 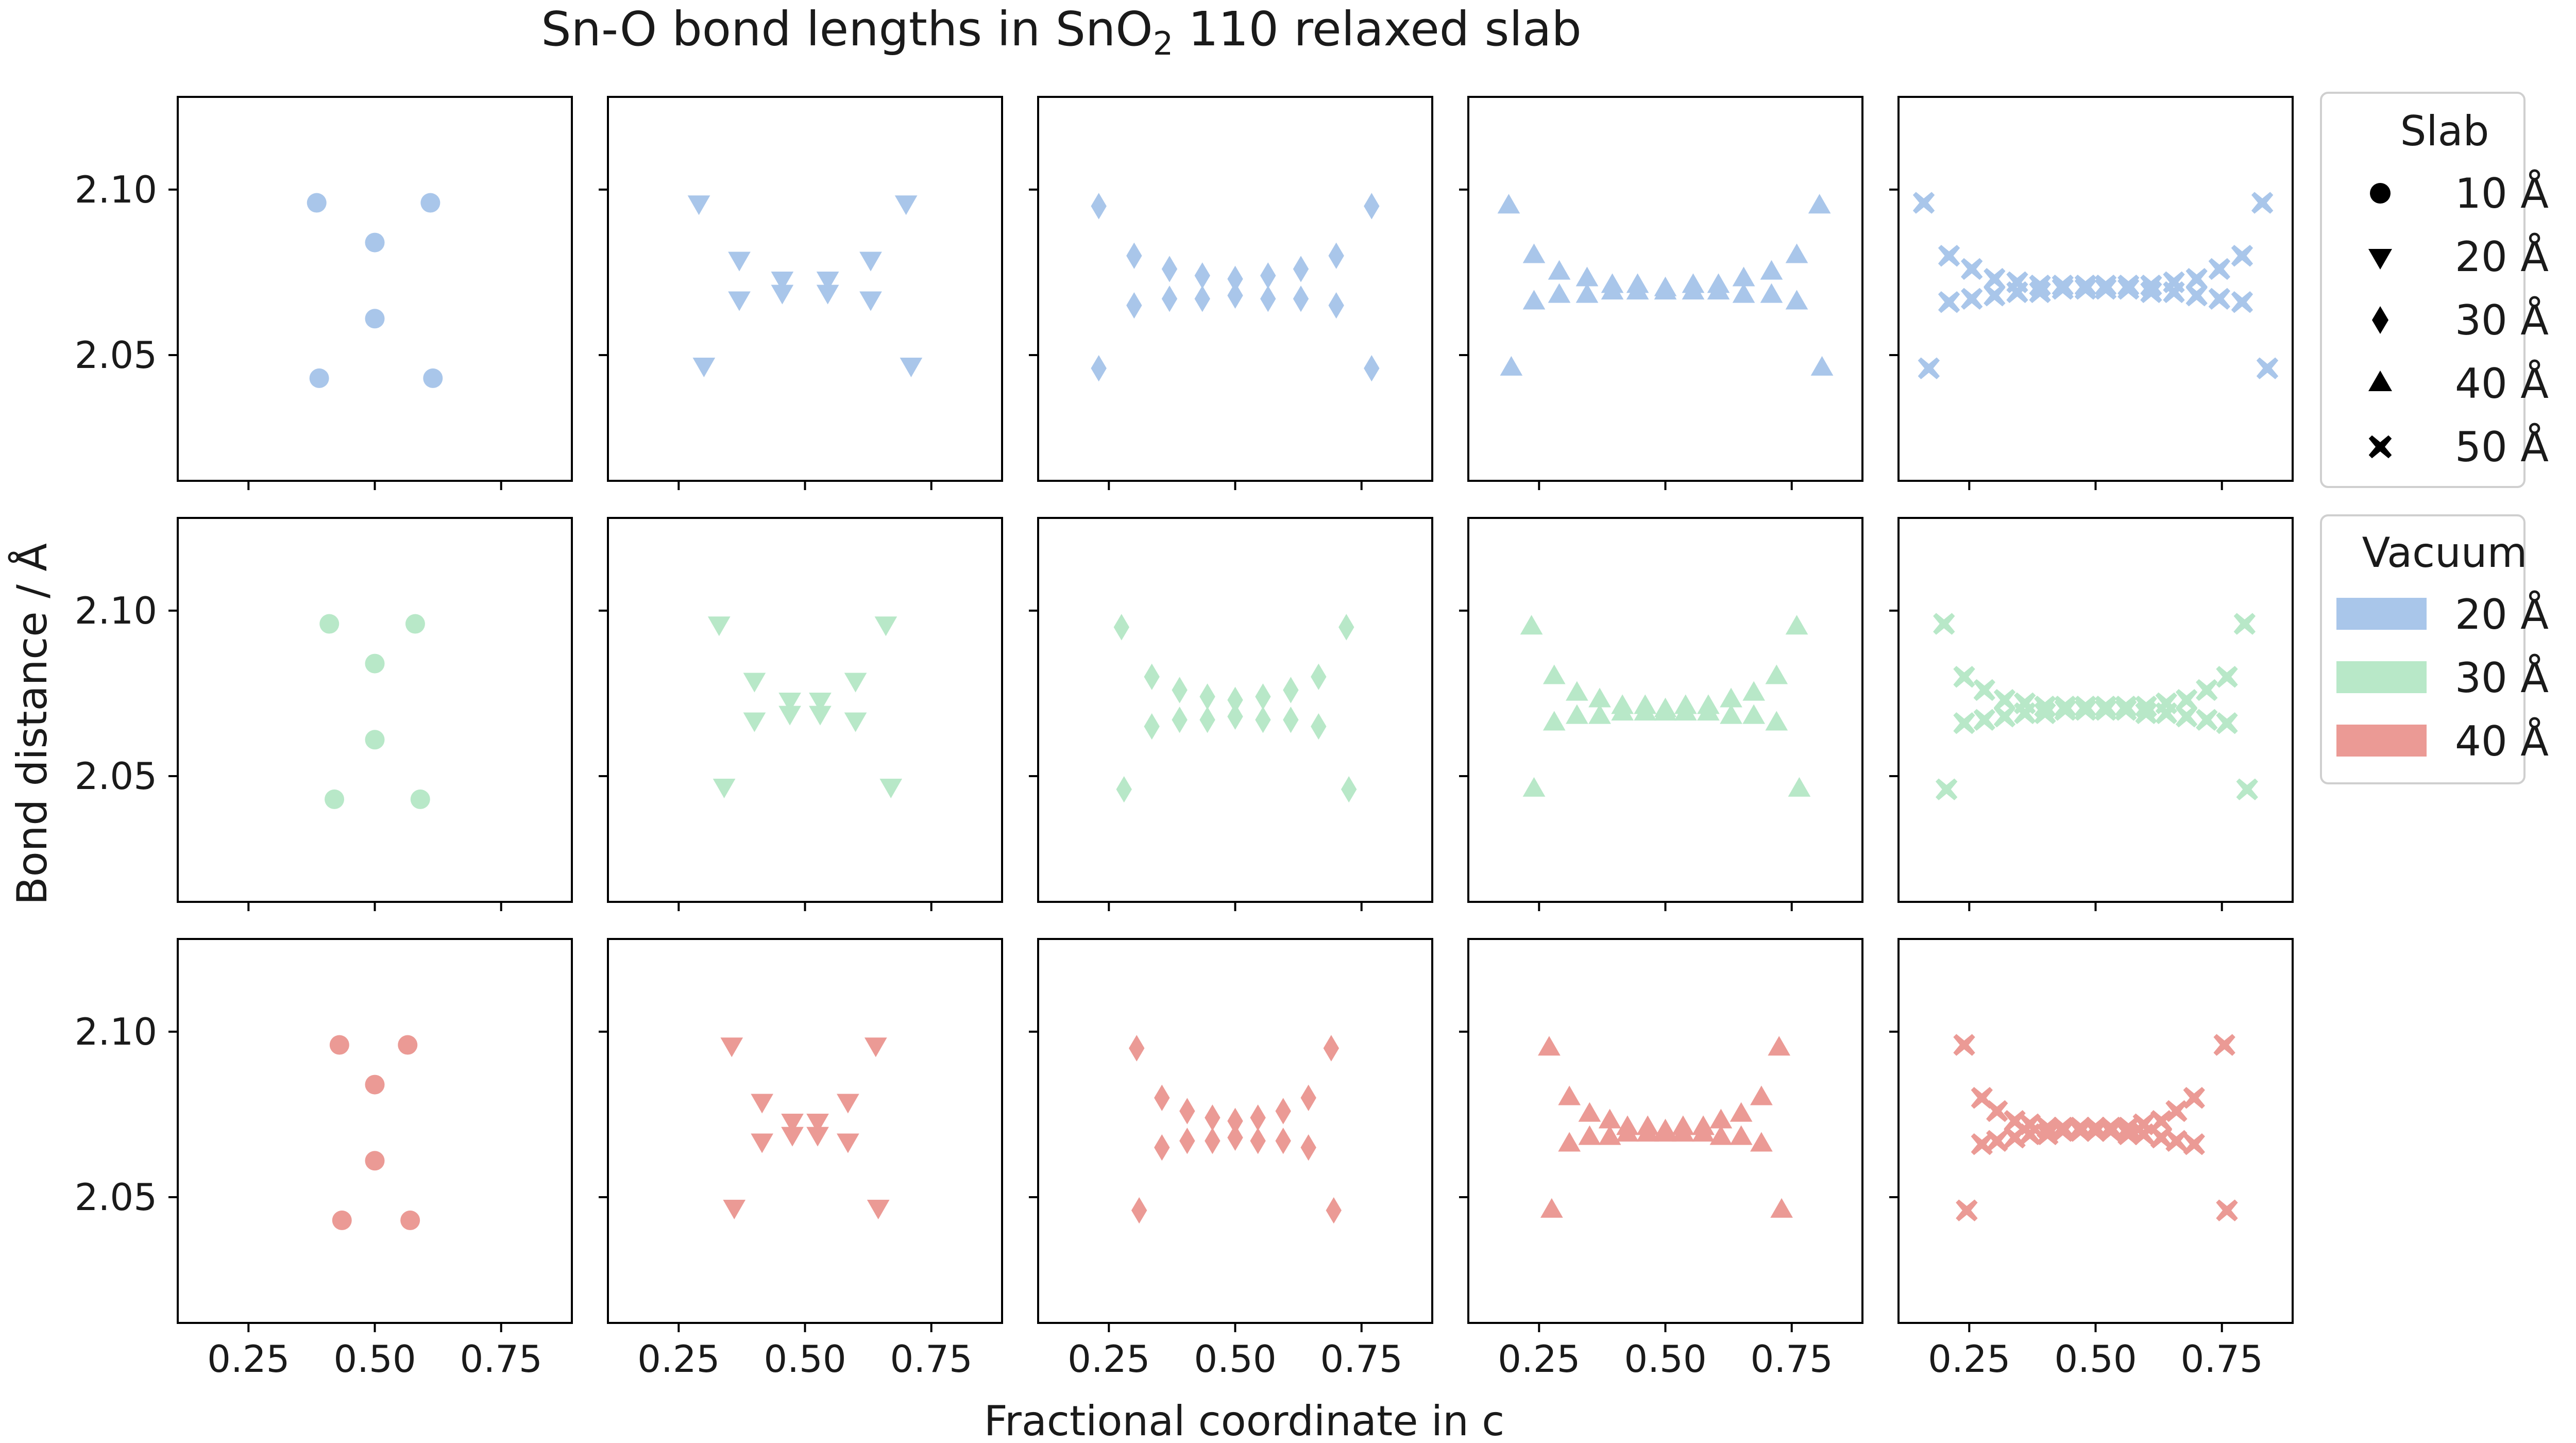 I want to click on legend-vacuum-title: Vacuum, so click(x=2445, y=553).